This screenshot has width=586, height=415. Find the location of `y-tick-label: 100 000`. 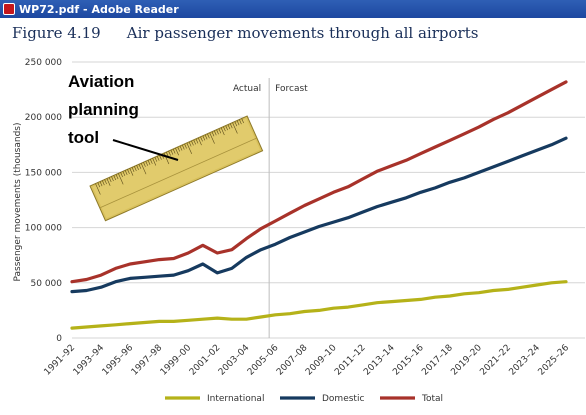

y-tick-label: 100 000 is located at coordinates (43, 229).